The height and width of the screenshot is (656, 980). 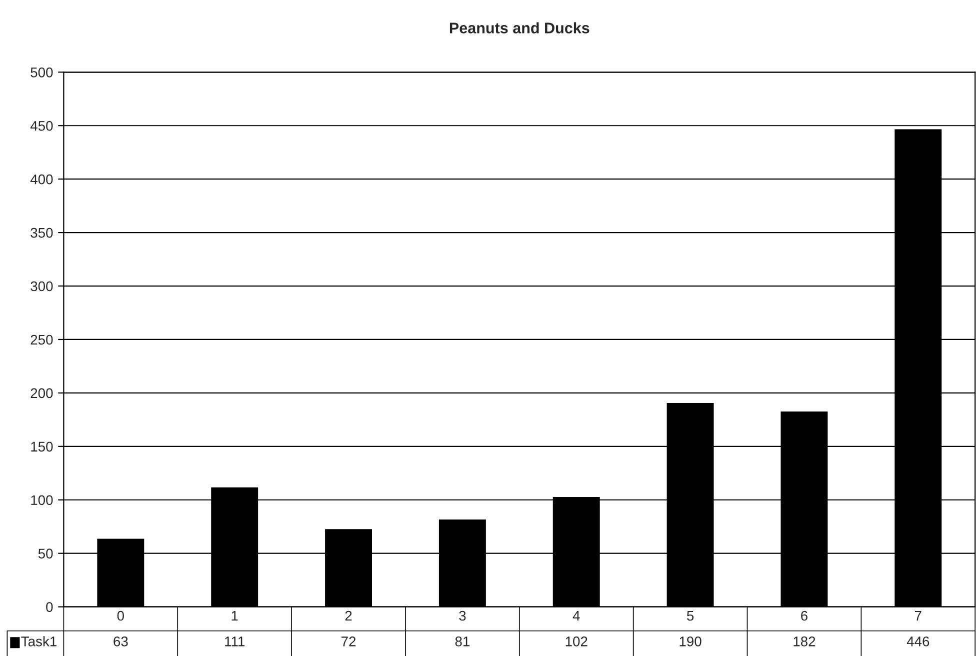 I want to click on data-label: 190, so click(x=691, y=641).